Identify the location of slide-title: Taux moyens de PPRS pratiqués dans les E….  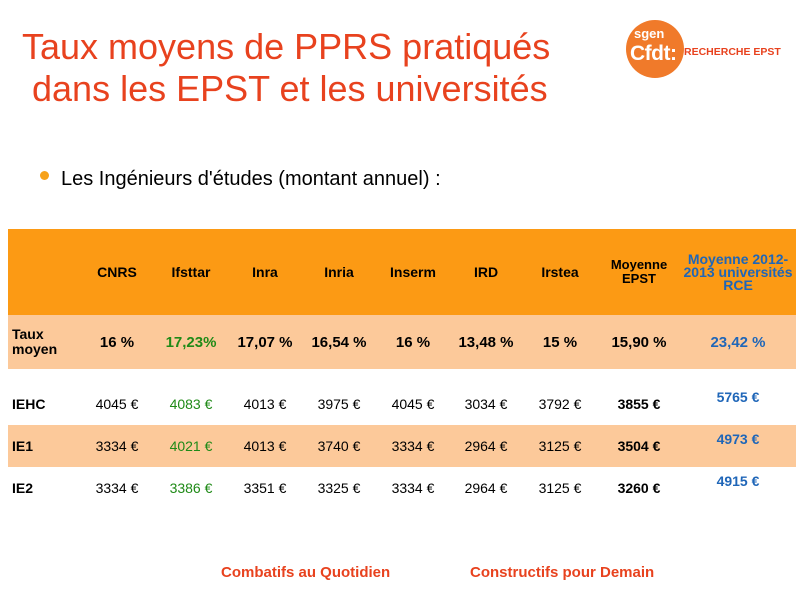
(322, 68).